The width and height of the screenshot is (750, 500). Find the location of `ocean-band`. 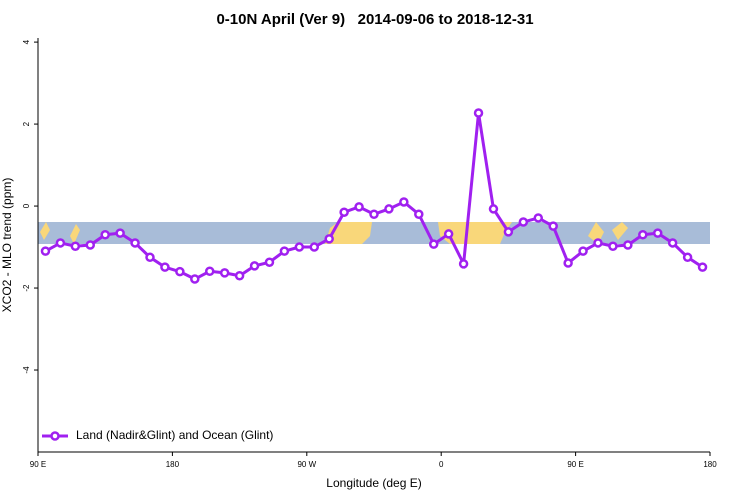

ocean-band is located at coordinates (374, 233).